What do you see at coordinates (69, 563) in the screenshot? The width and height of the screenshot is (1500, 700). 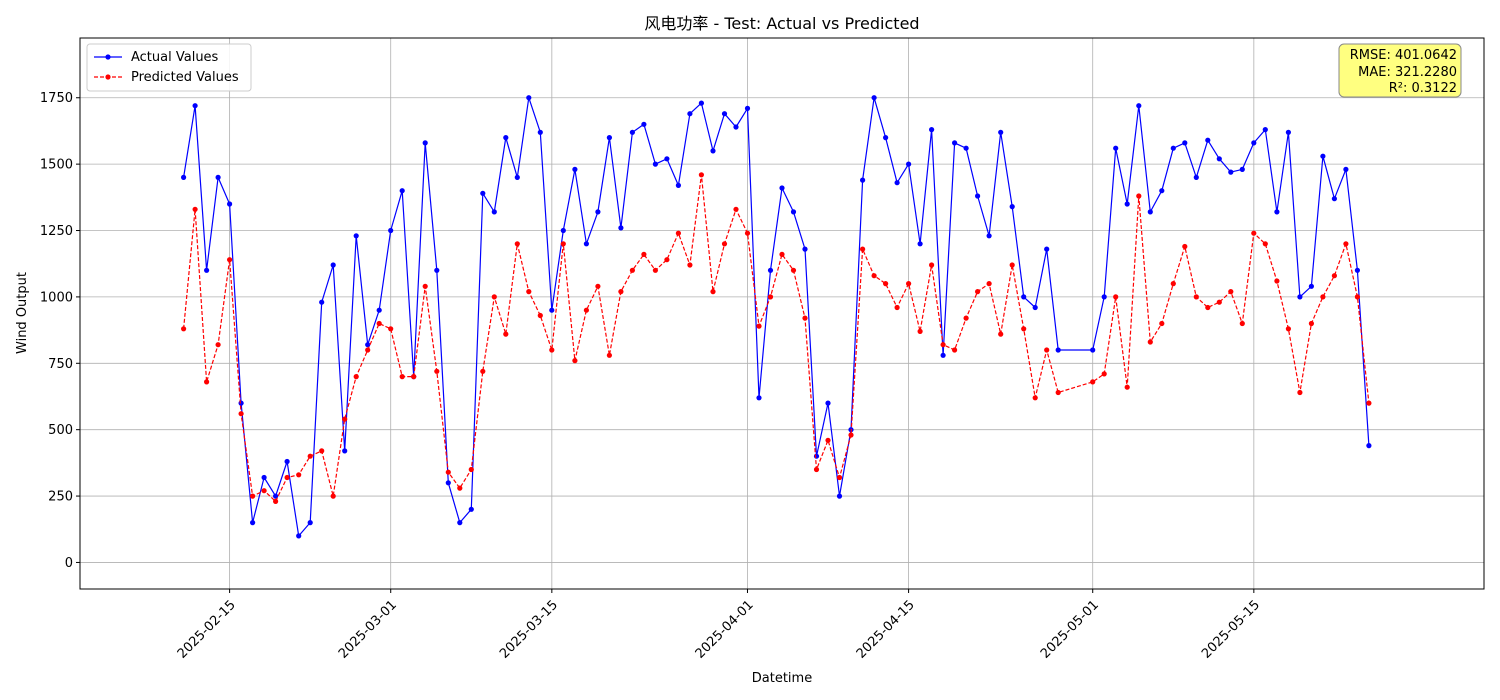 I see `y-tick-label: 0` at bounding box center [69, 563].